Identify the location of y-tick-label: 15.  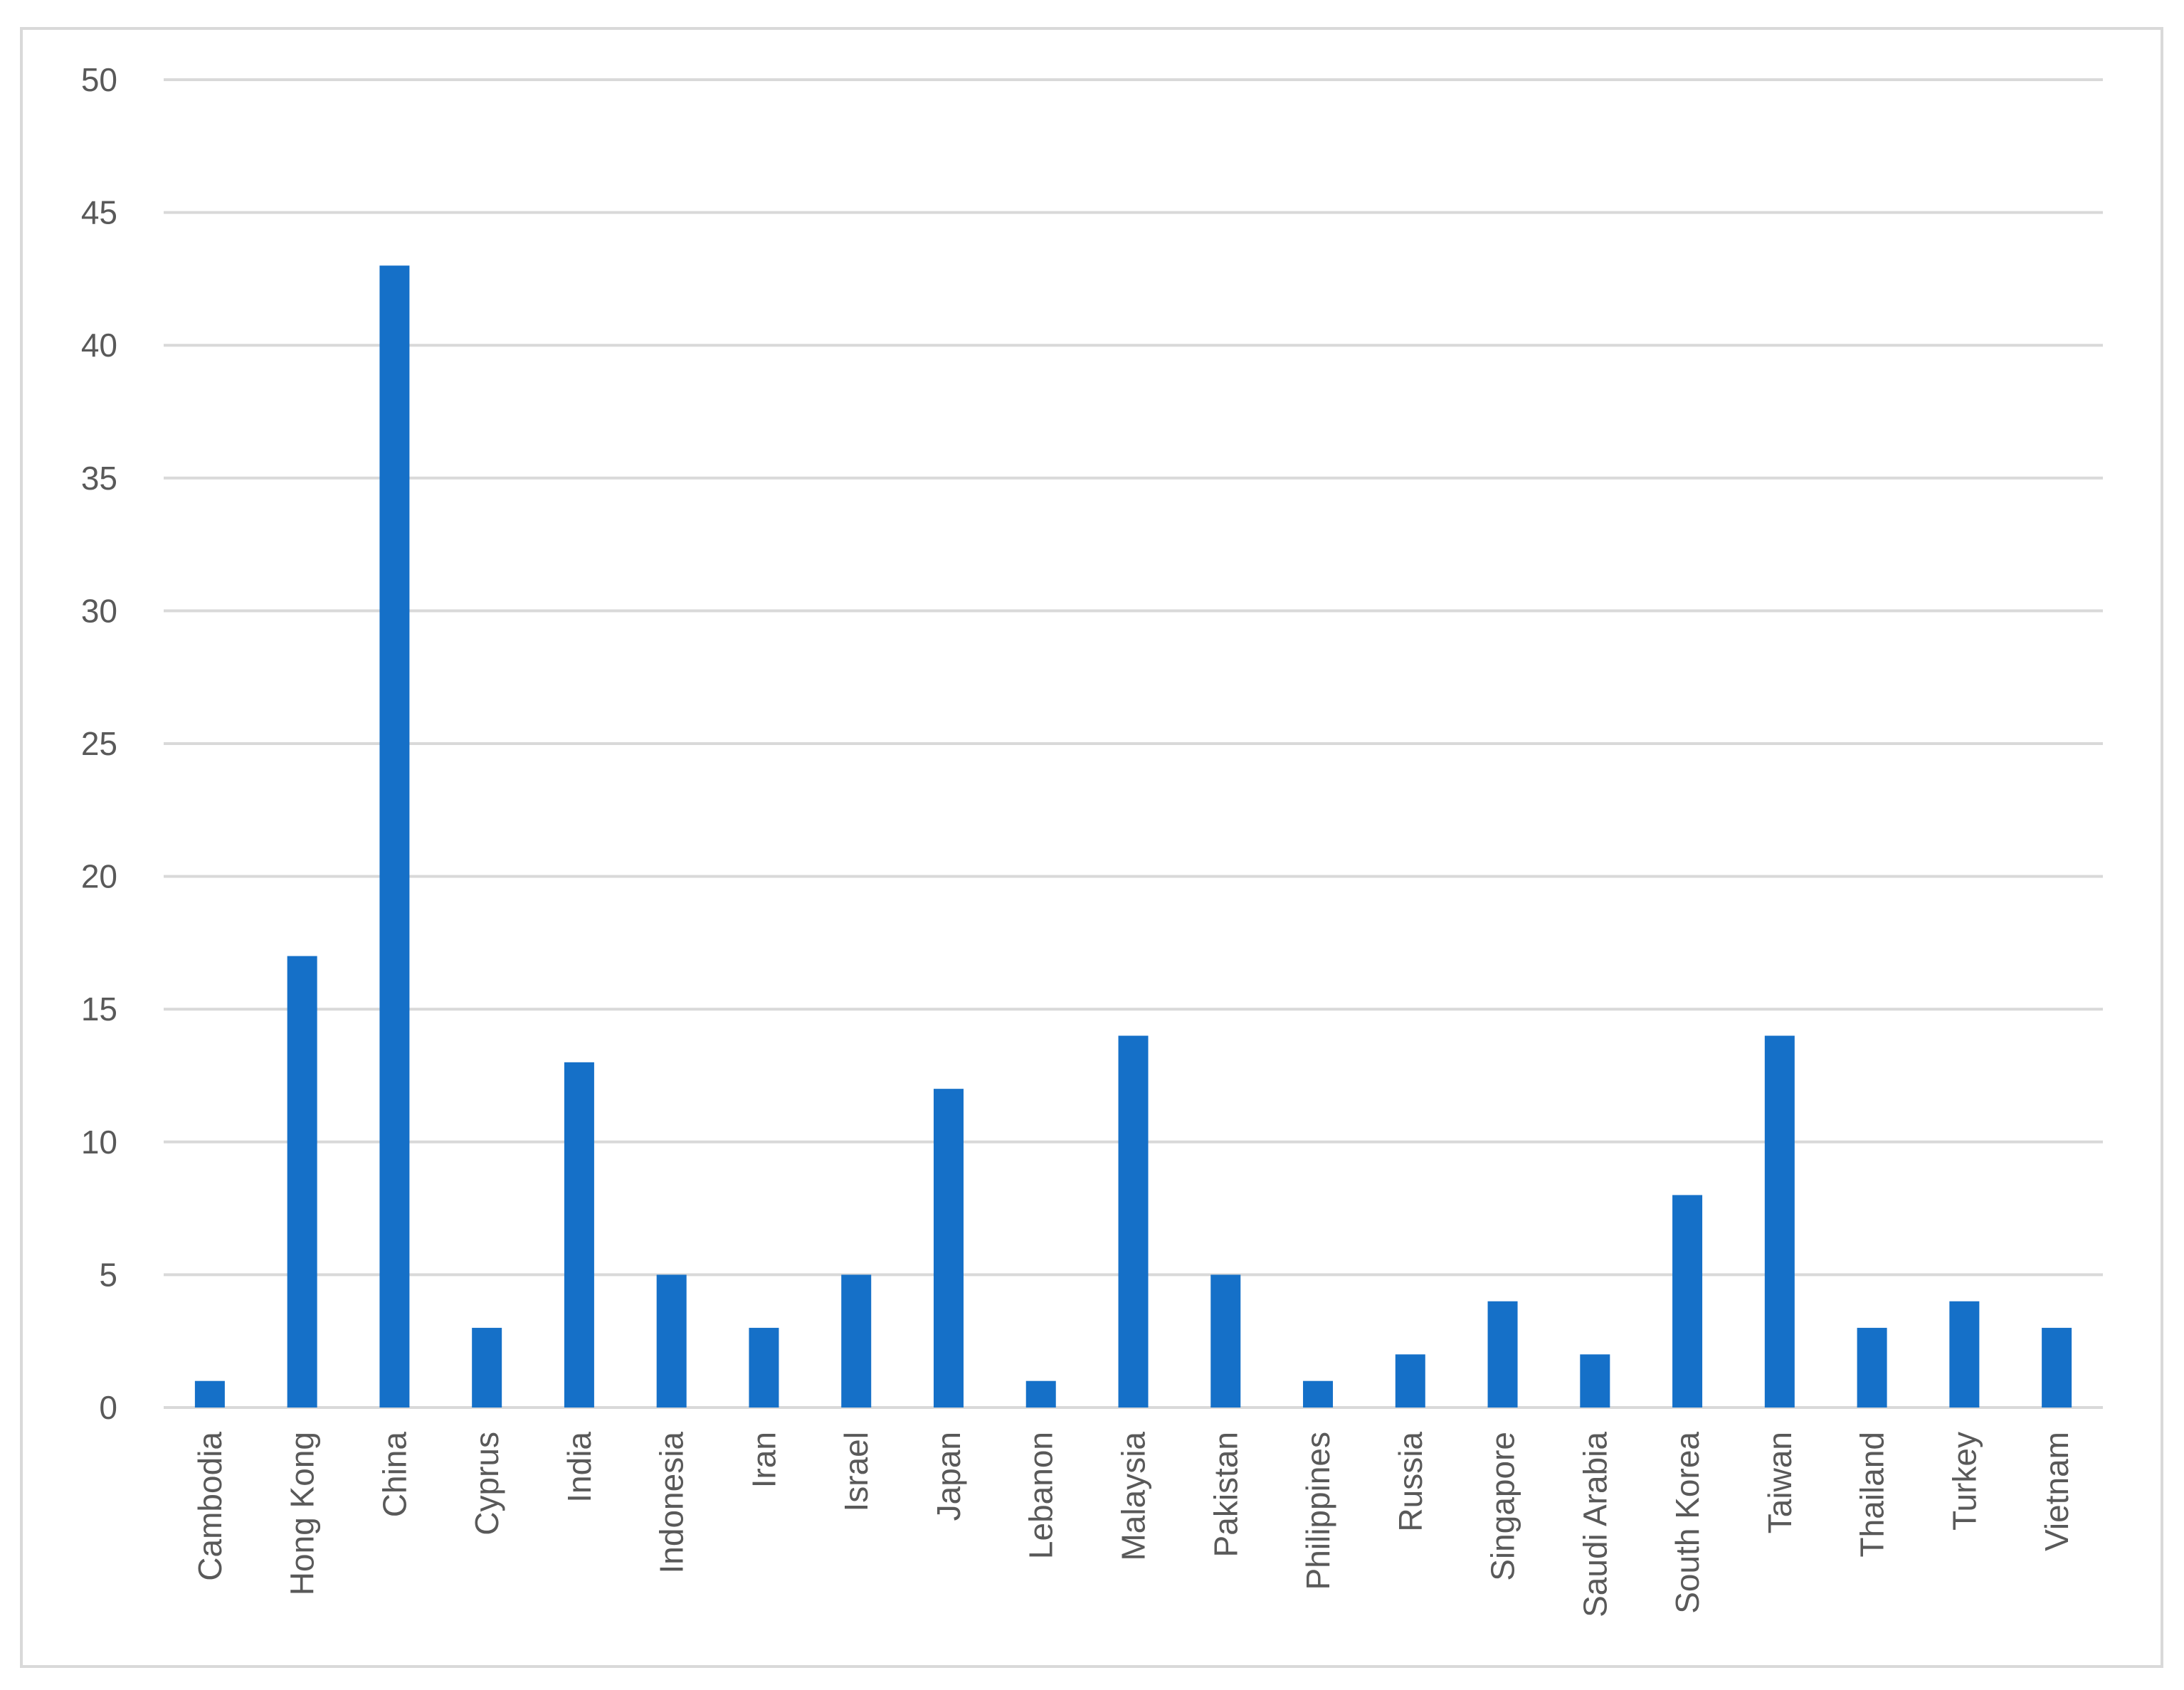
(99, 1009).